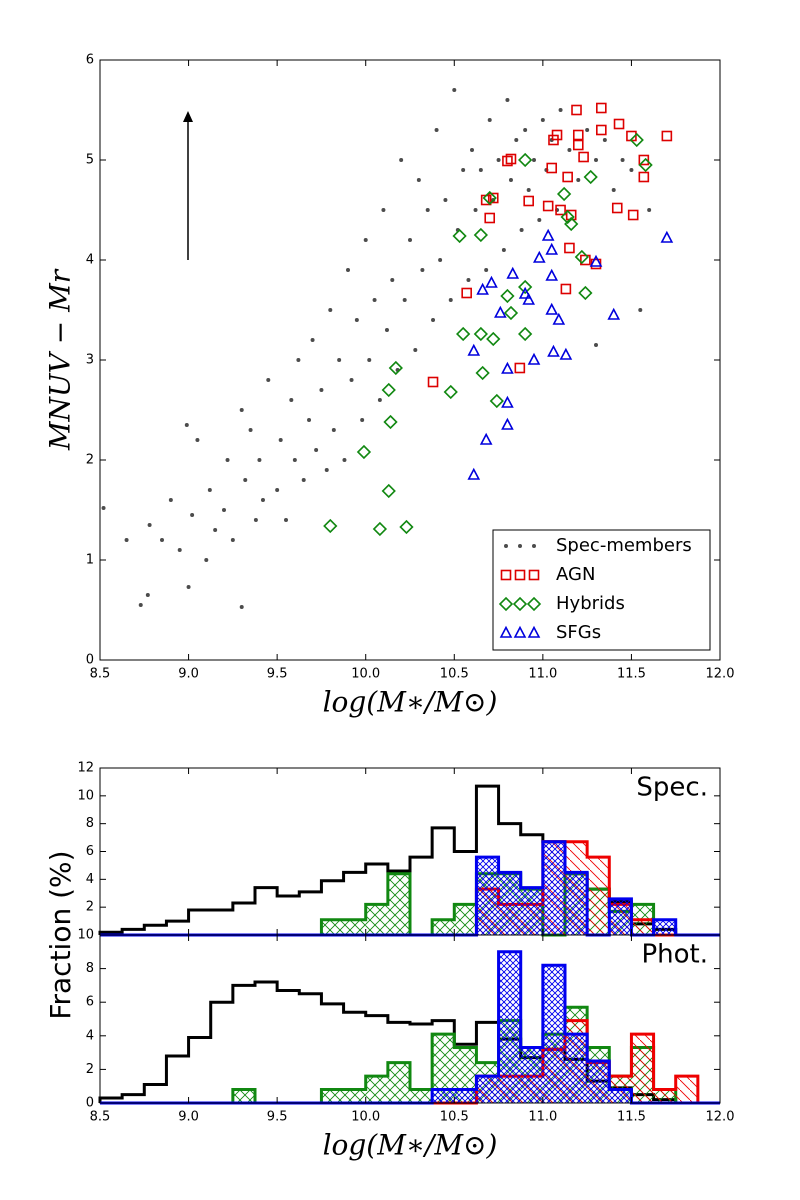 This screenshot has width=800, height=1200. I want to click on y-tick-label: 0, so click(90, 1103).